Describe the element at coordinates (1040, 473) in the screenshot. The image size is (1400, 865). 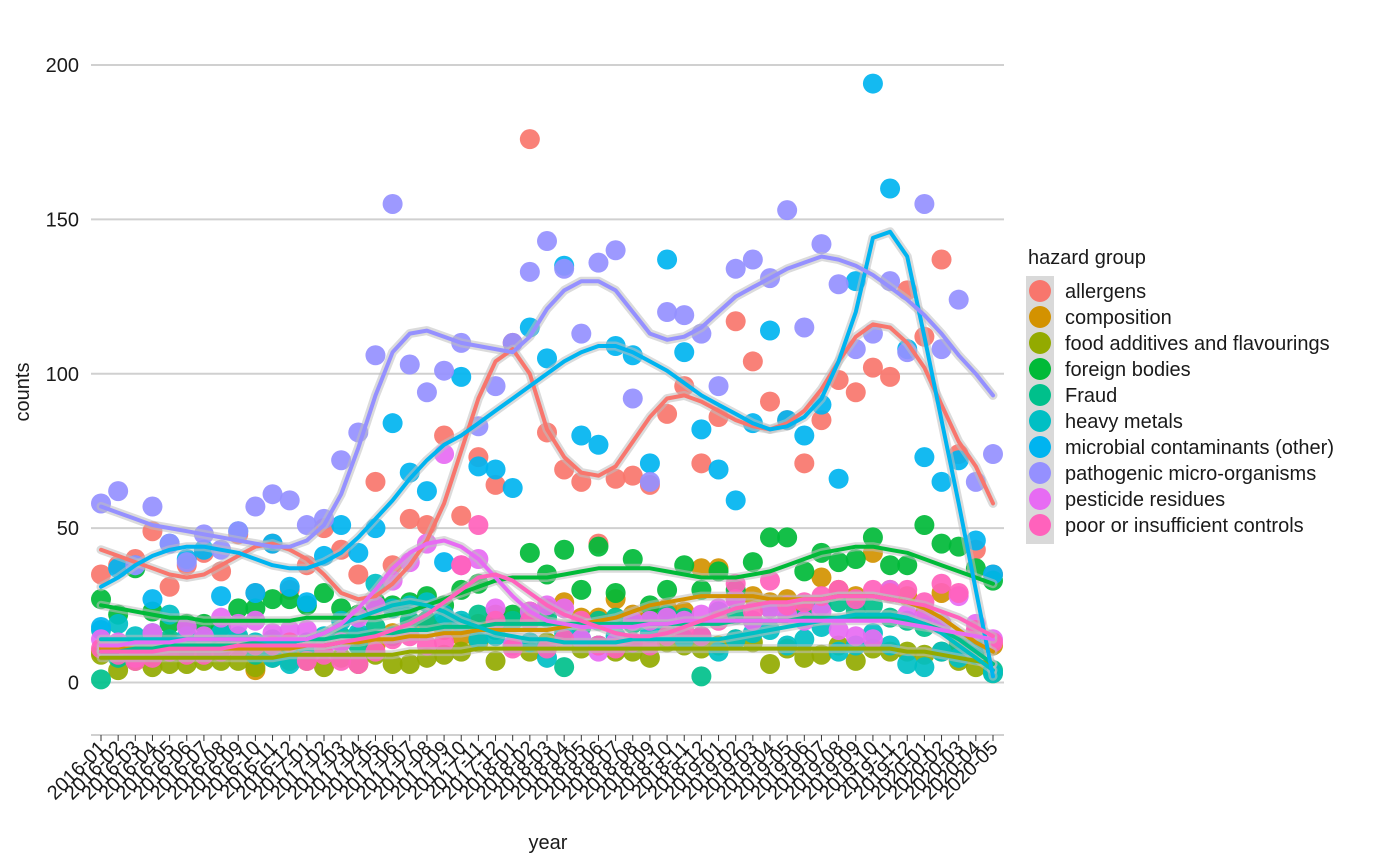
I see `legend-swatch-pathogenic-micro-organisms` at that location.